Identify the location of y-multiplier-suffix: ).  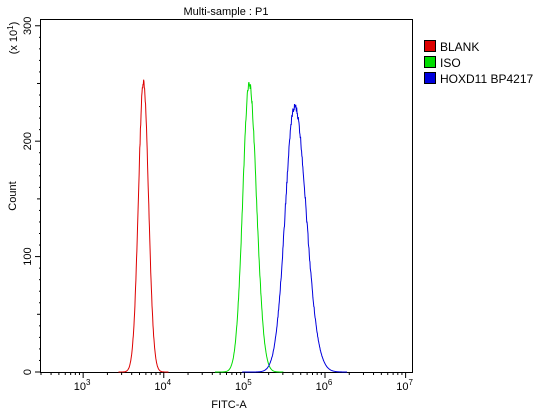
(14, 24).